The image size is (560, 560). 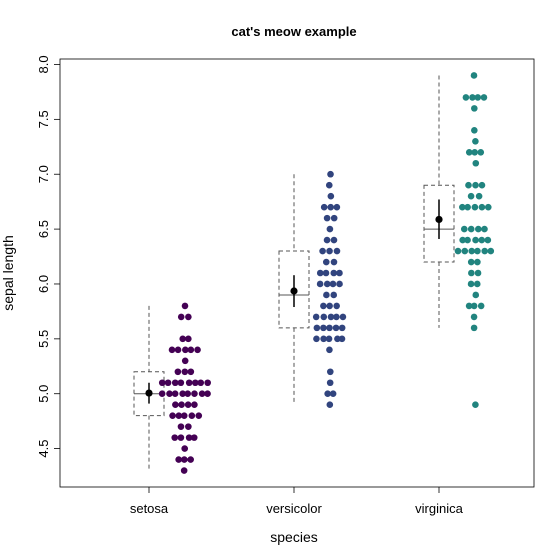 I want to click on x-tick-label: setosa, so click(x=149, y=508).